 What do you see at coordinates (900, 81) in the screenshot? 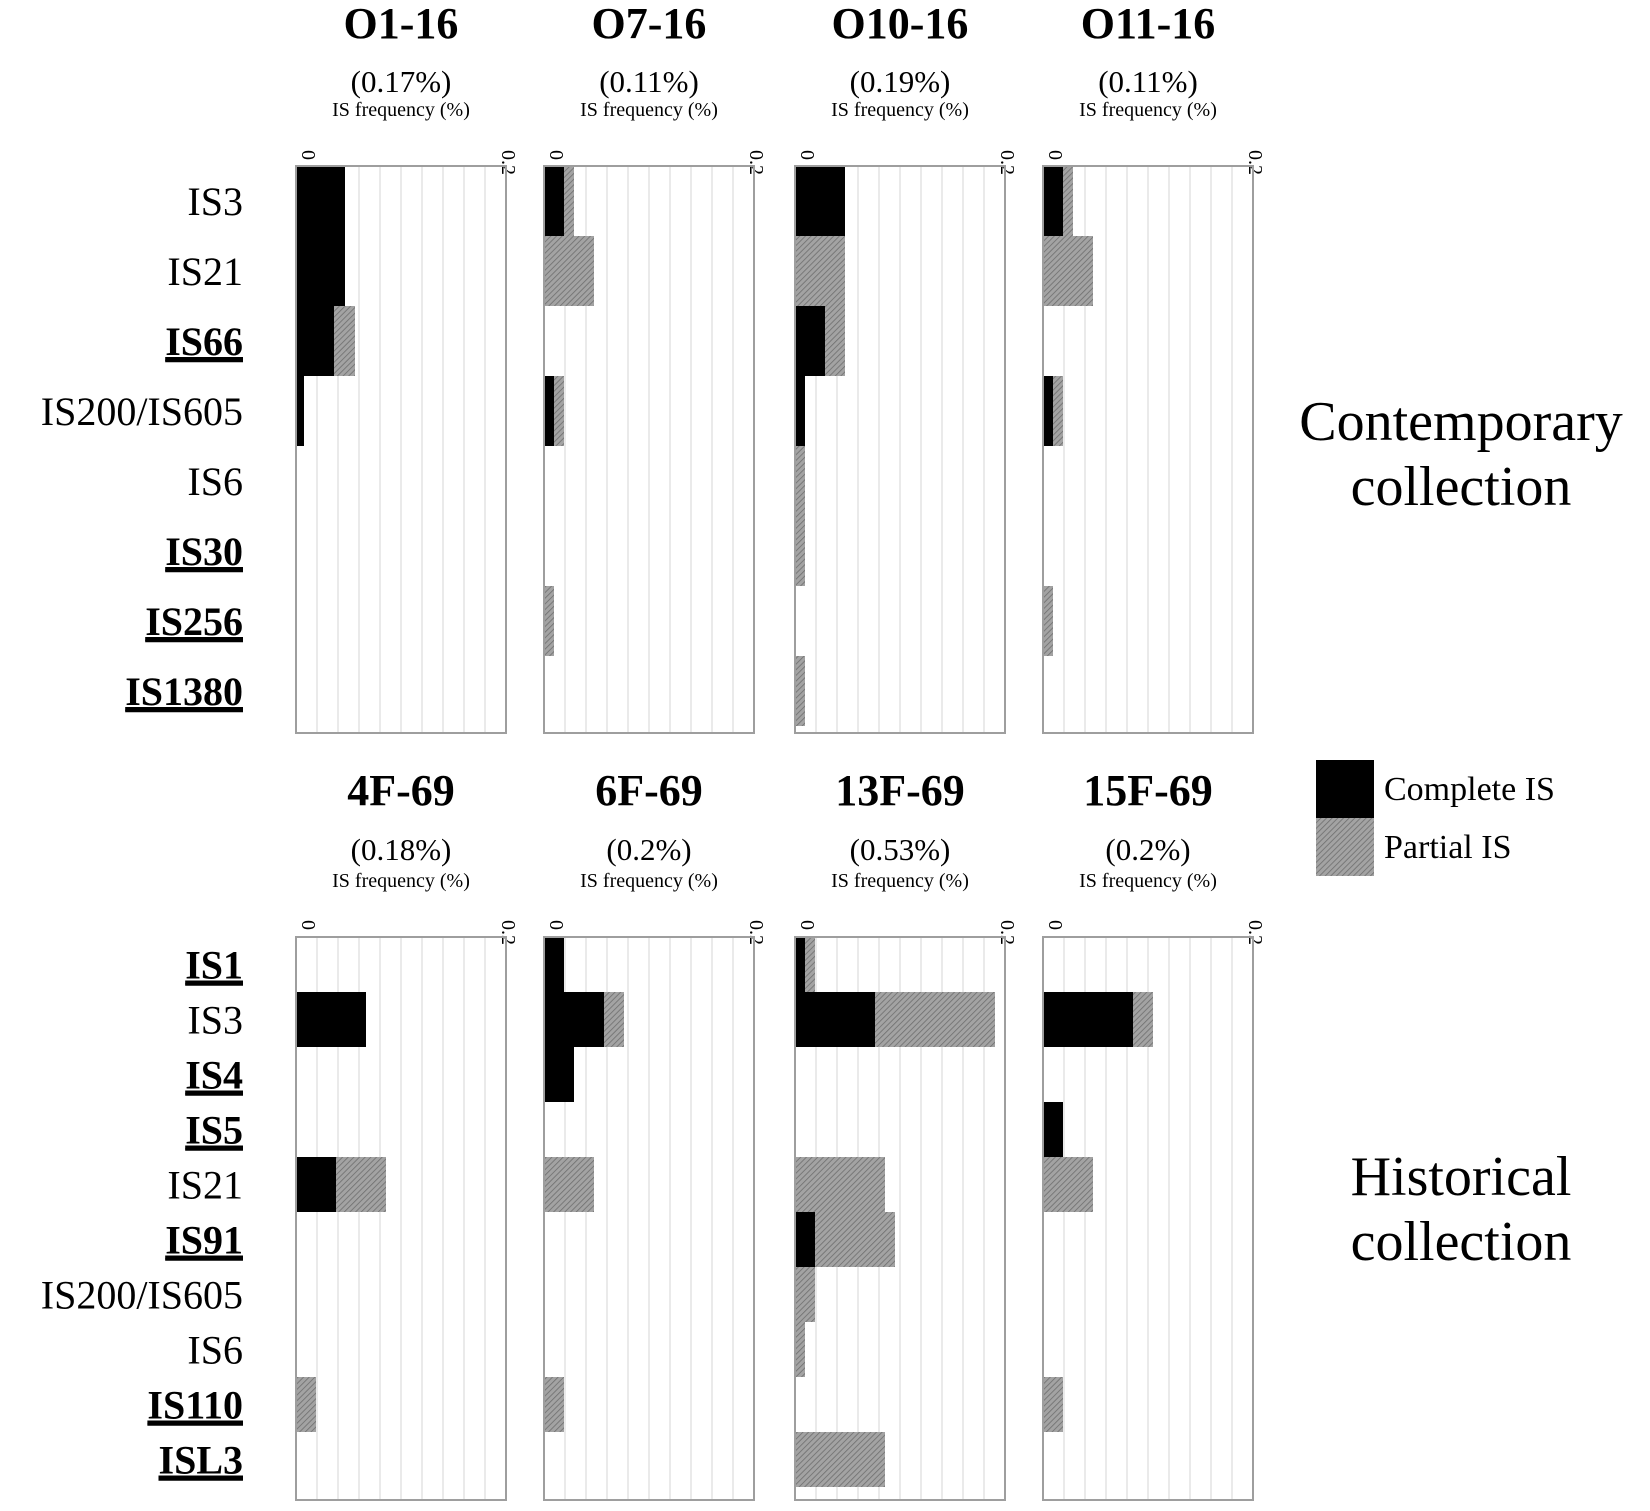
I see `panel-frequency: (0.19%)` at bounding box center [900, 81].